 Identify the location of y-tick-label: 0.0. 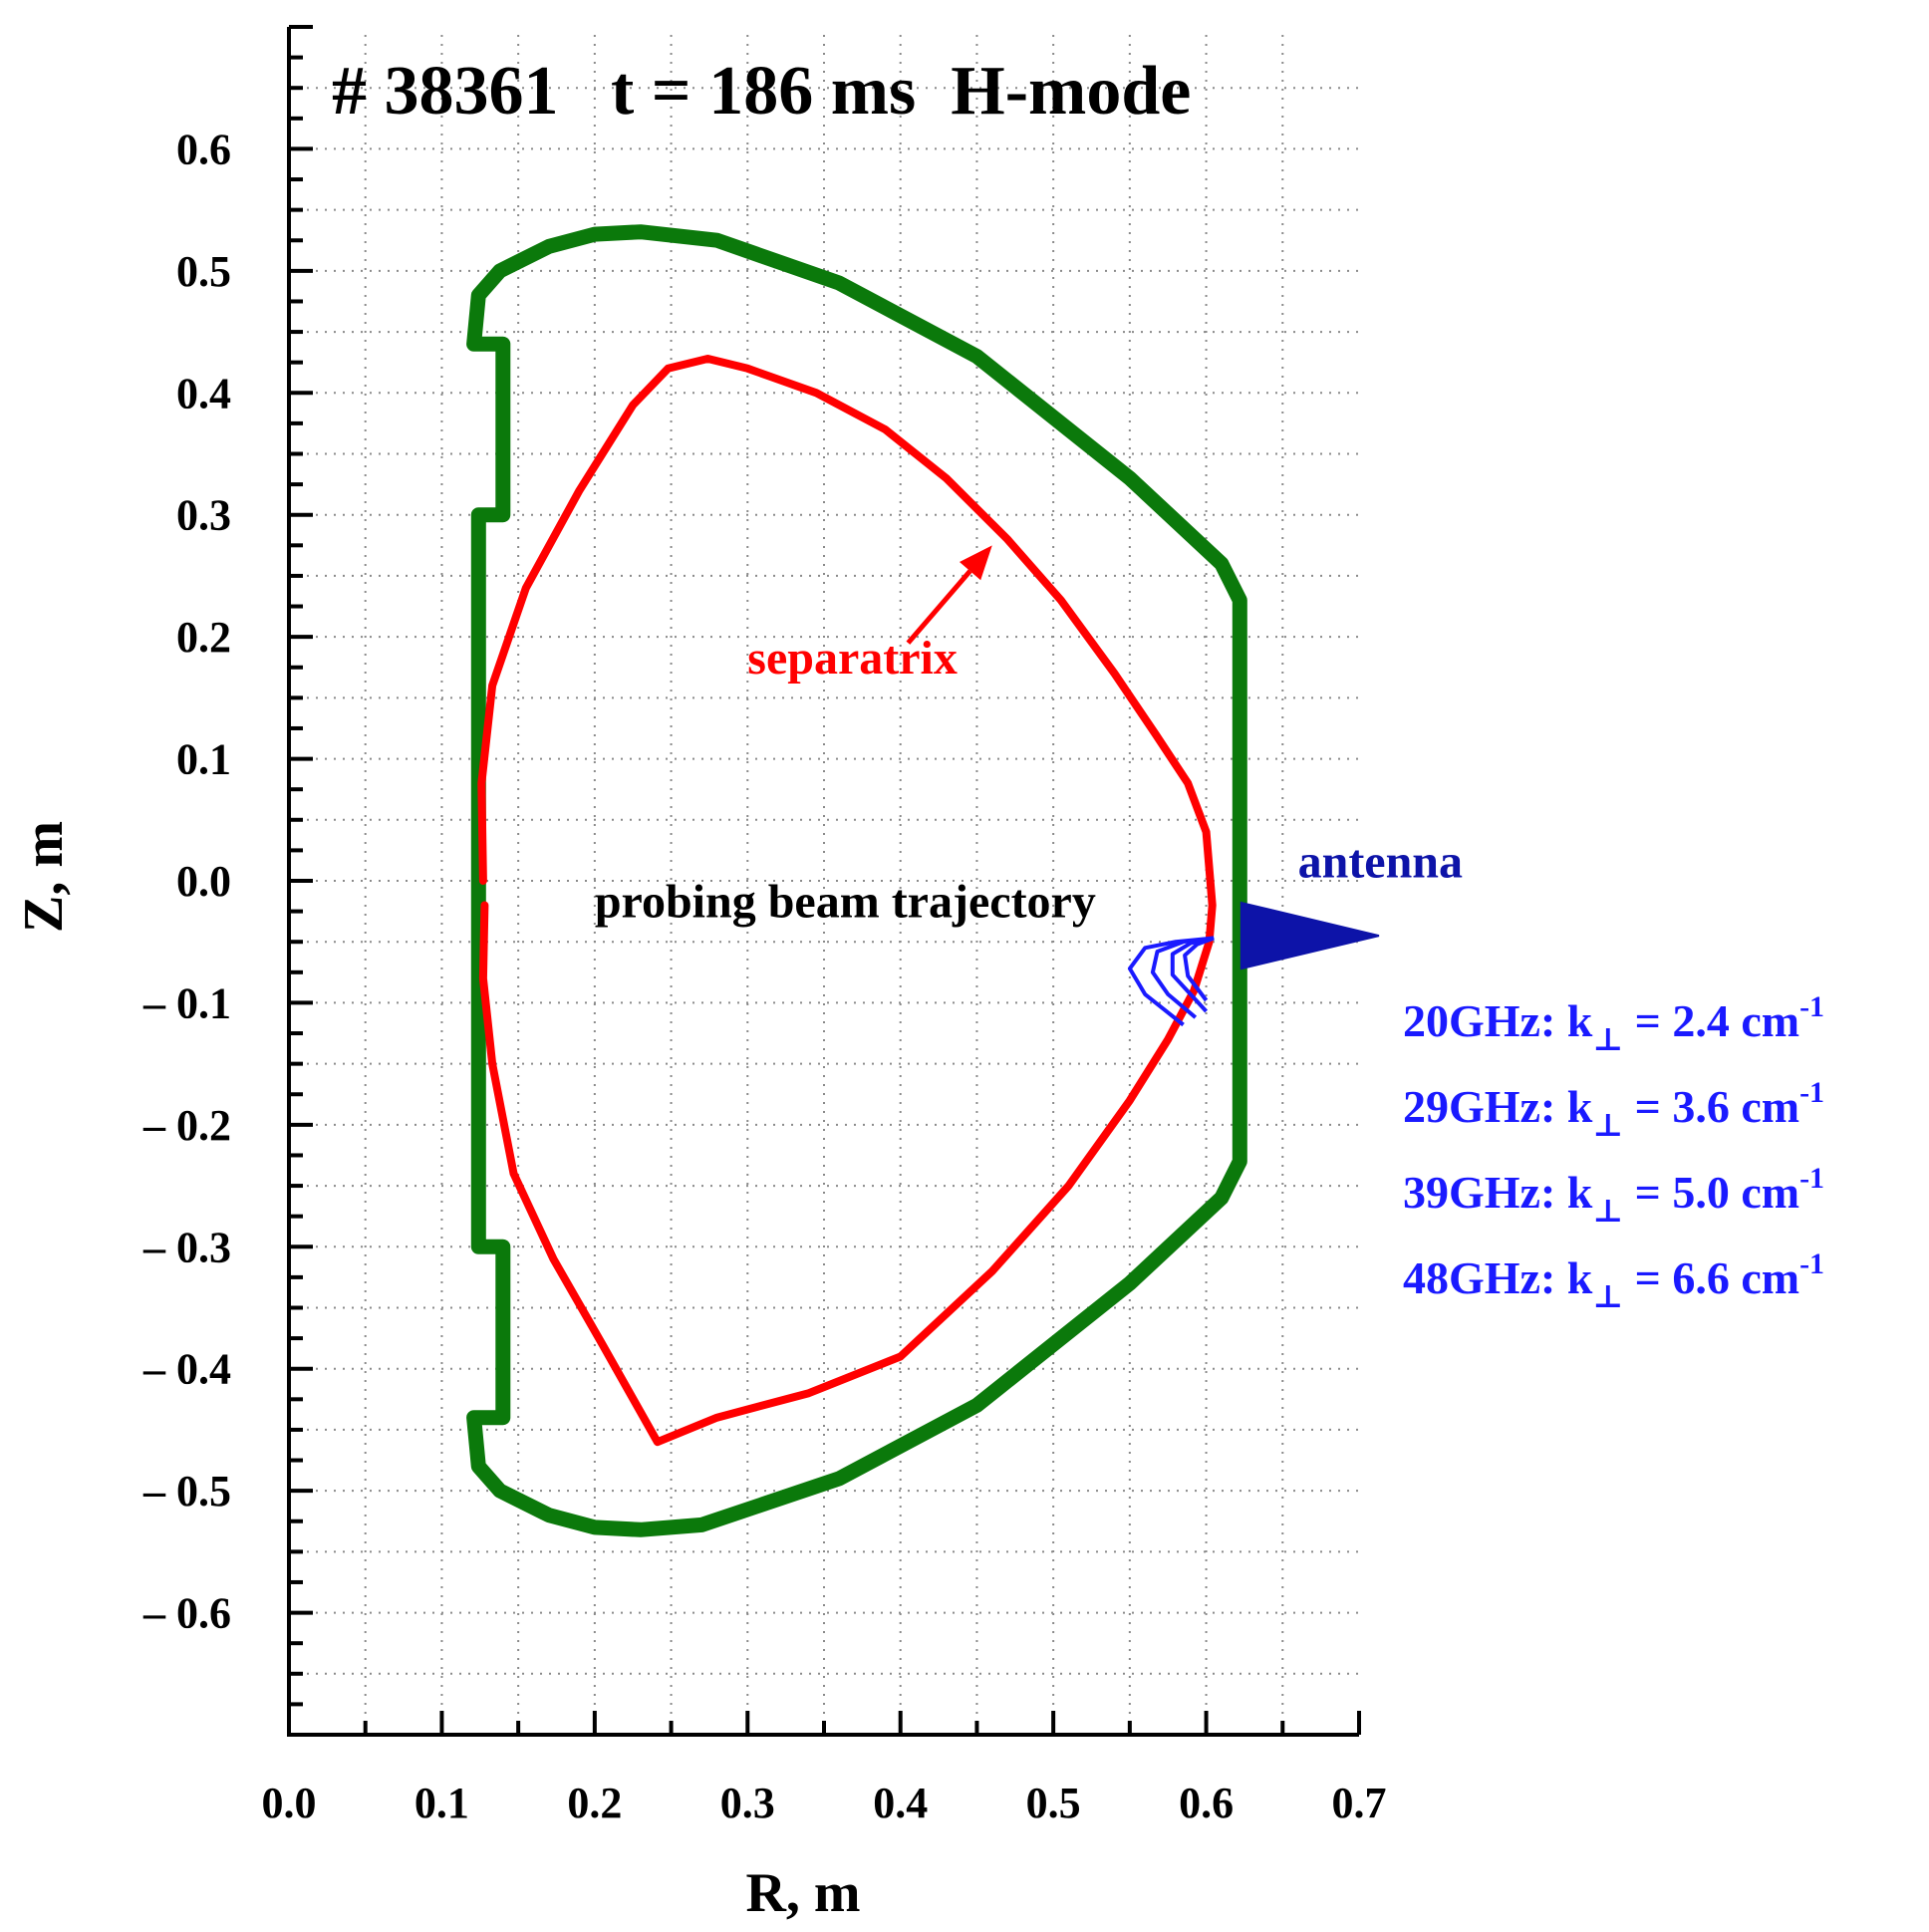
(203, 881).